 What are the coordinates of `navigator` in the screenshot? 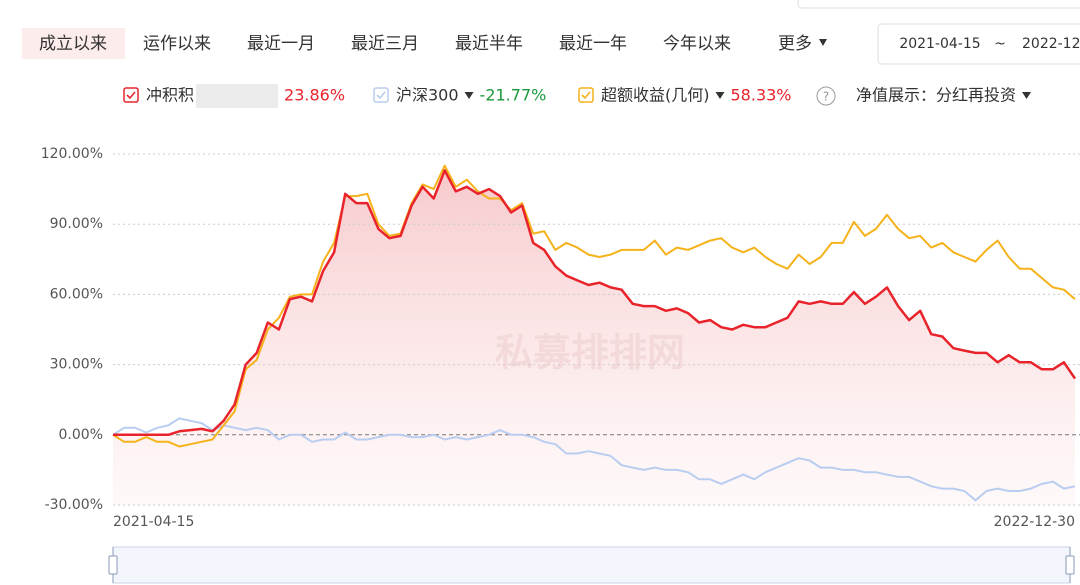 It's located at (591, 565).